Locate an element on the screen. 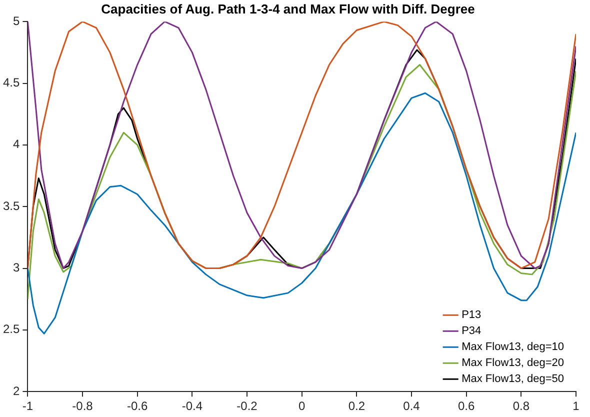  x-tick-label: 0 is located at coordinates (302, 406).